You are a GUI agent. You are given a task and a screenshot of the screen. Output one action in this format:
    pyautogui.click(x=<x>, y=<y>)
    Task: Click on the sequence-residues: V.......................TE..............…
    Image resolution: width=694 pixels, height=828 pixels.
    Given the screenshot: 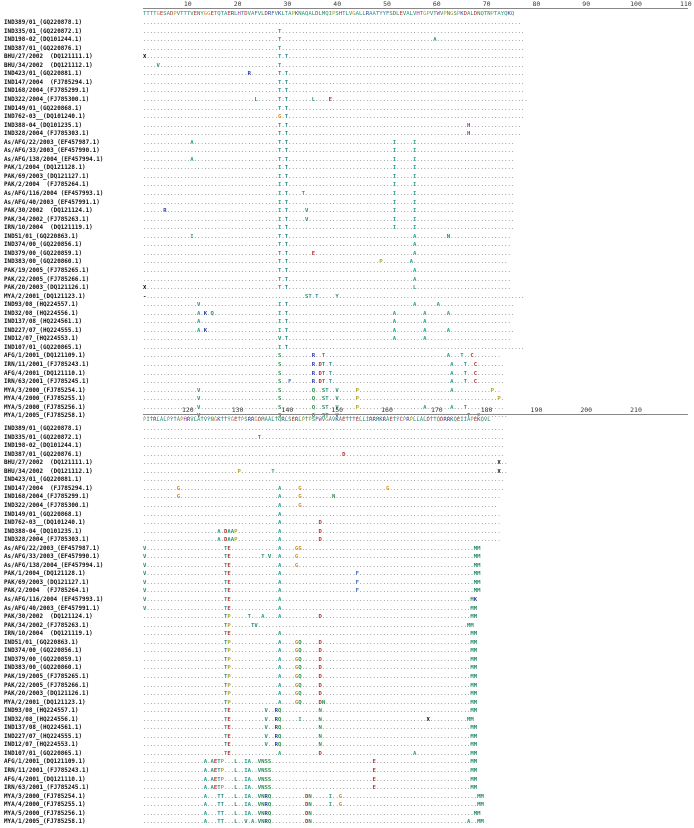 What is the action you would take?
    pyautogui.click(x=310, y=608)
    